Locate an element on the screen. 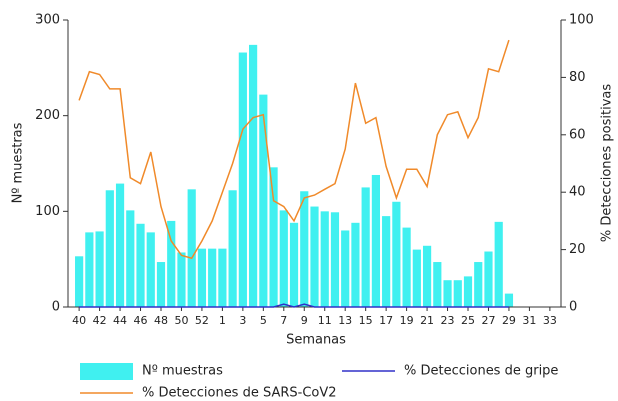 Image resolution: width=618 pixels, height=401 pixels. y2-axis-label: % Detecciones positivas is located at coordinates (607, 163).